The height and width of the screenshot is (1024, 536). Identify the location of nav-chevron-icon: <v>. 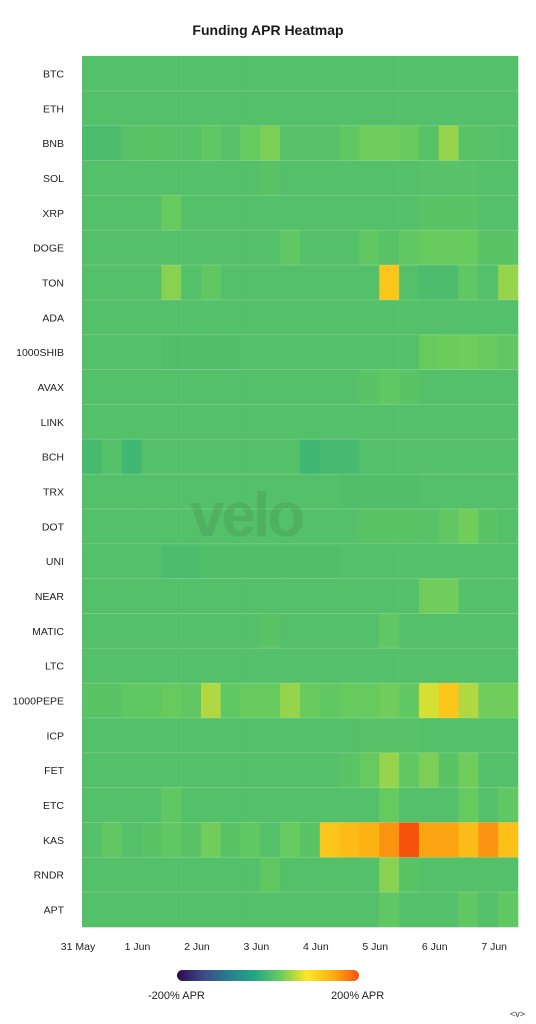
(518, 1014).